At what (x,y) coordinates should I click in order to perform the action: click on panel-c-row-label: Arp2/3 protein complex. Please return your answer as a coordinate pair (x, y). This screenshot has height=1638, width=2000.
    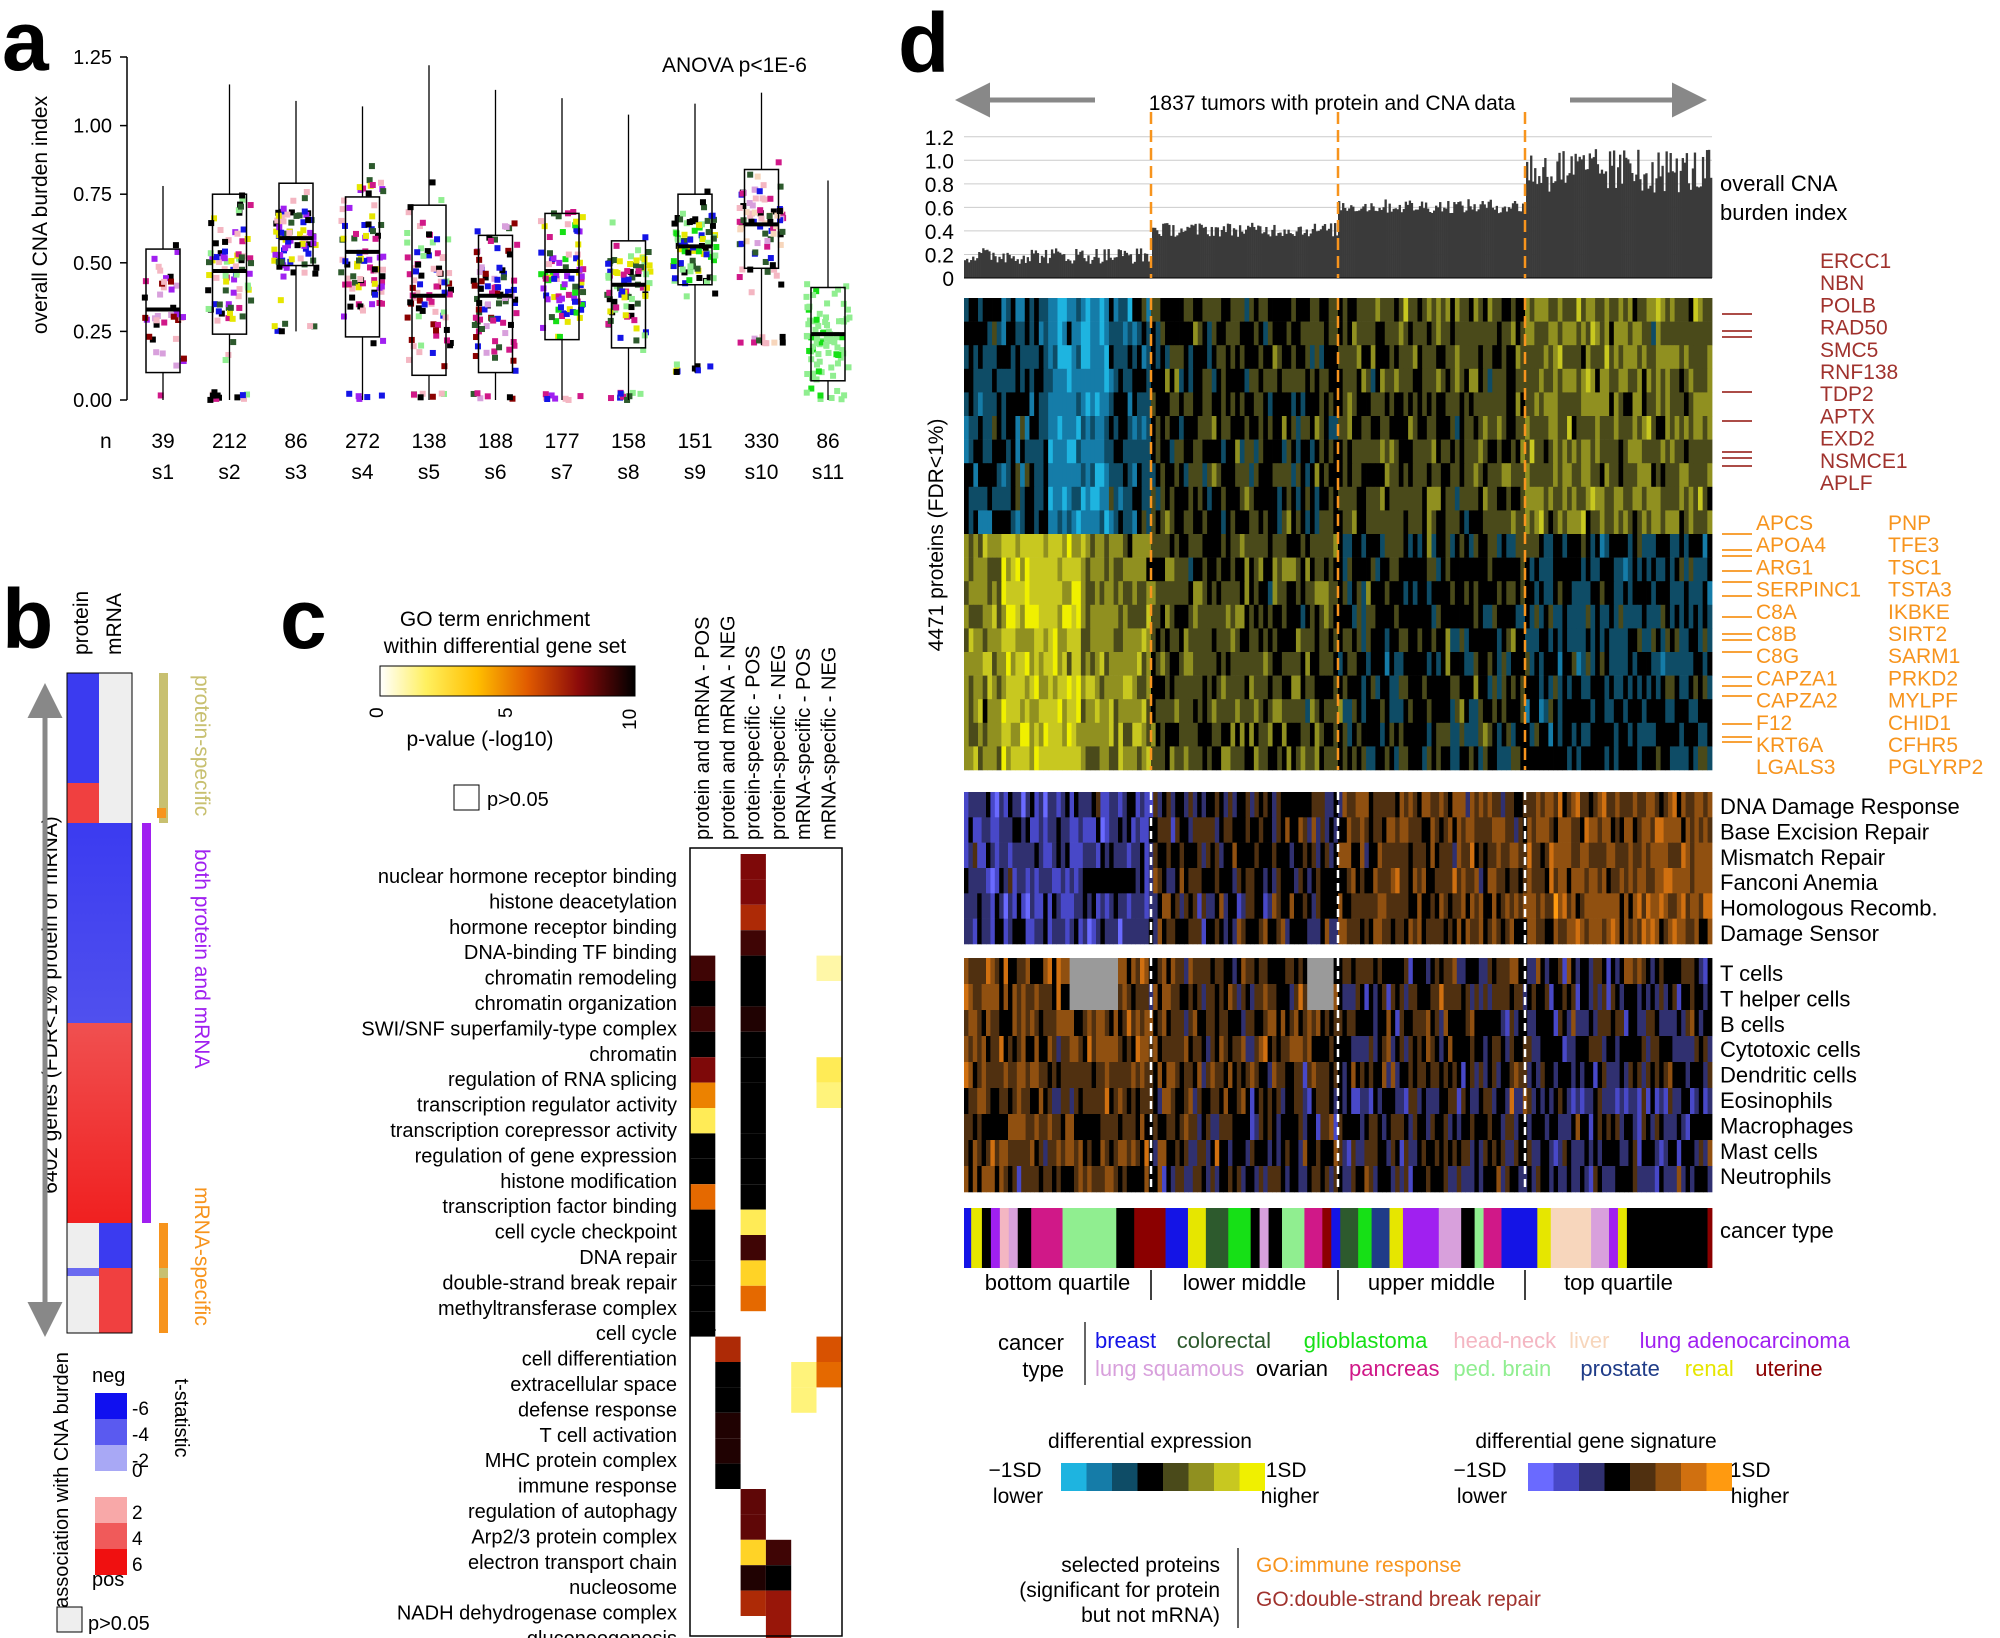
    Looking at the image, I should click on (574, 1537).